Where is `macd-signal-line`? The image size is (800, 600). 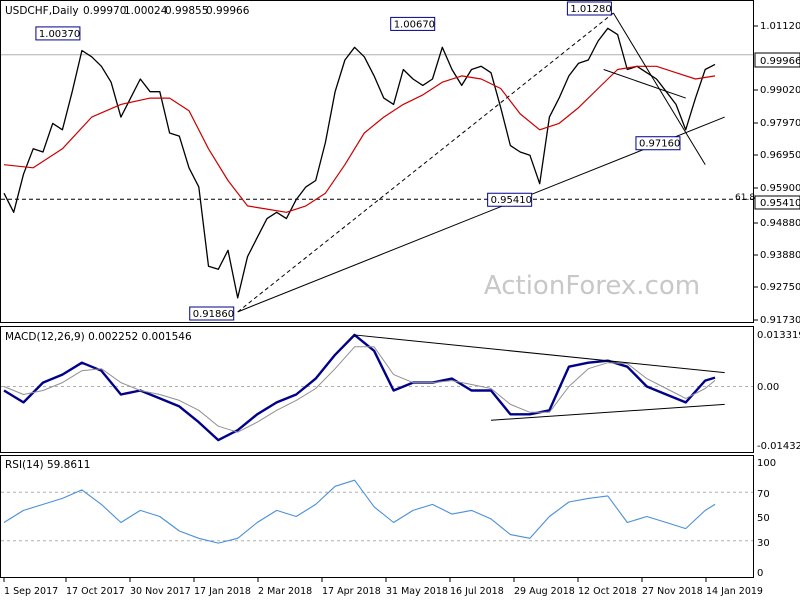
macd-signal-line is located at coordinates (359, 389).